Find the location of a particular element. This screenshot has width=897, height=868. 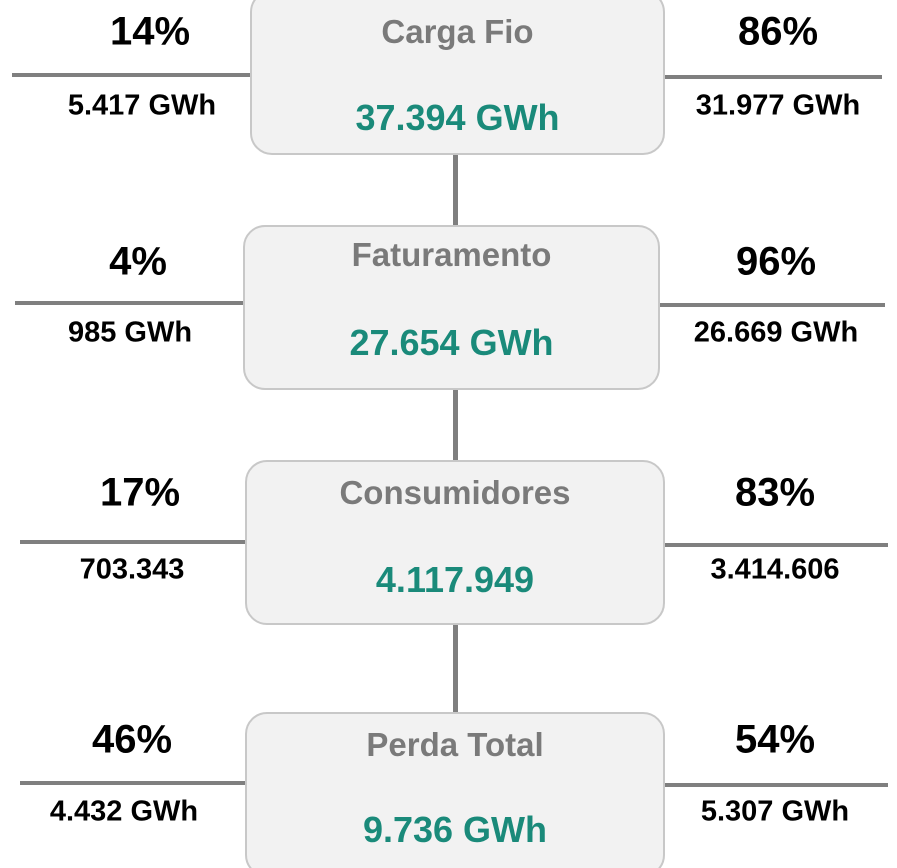

right-value: 31.977 GWh is located at coordinates (778, 105).